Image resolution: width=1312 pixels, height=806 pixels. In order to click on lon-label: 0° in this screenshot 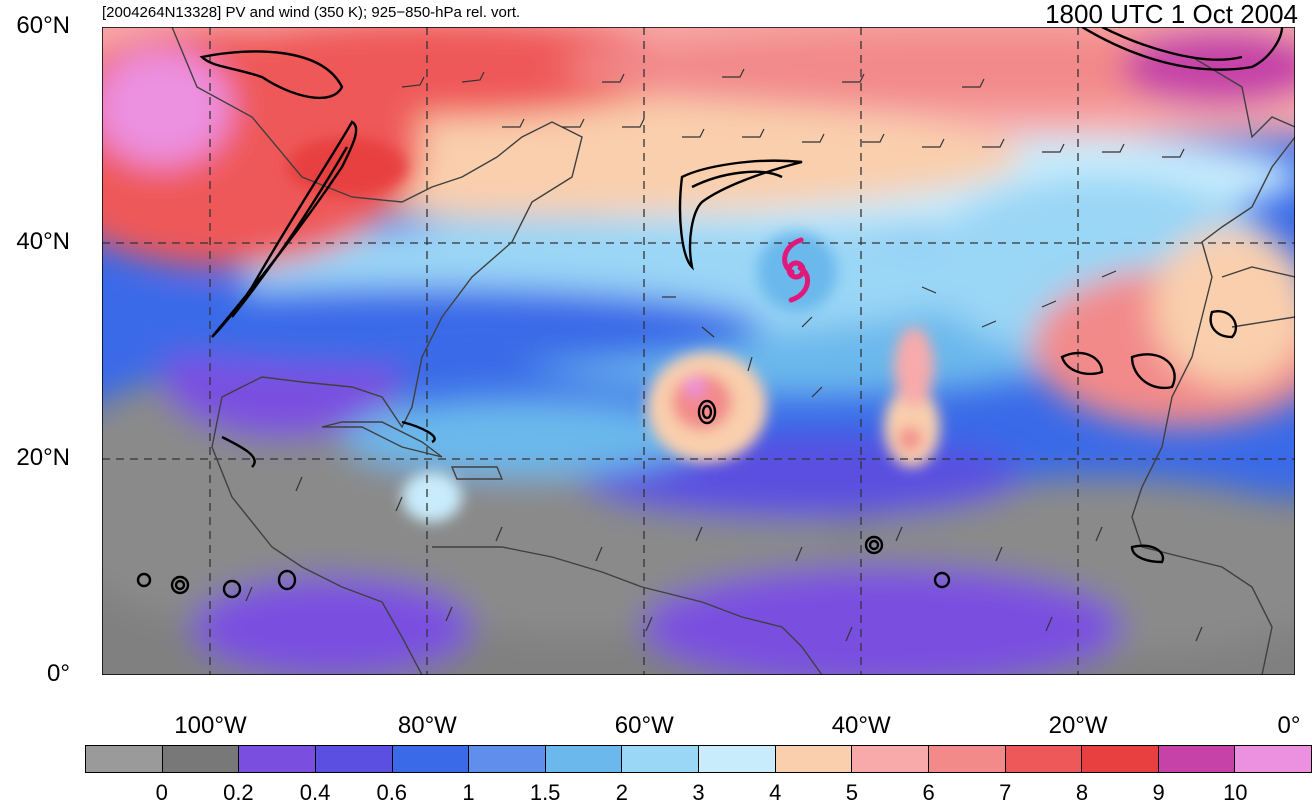, I will do `click(1289, 725)`.